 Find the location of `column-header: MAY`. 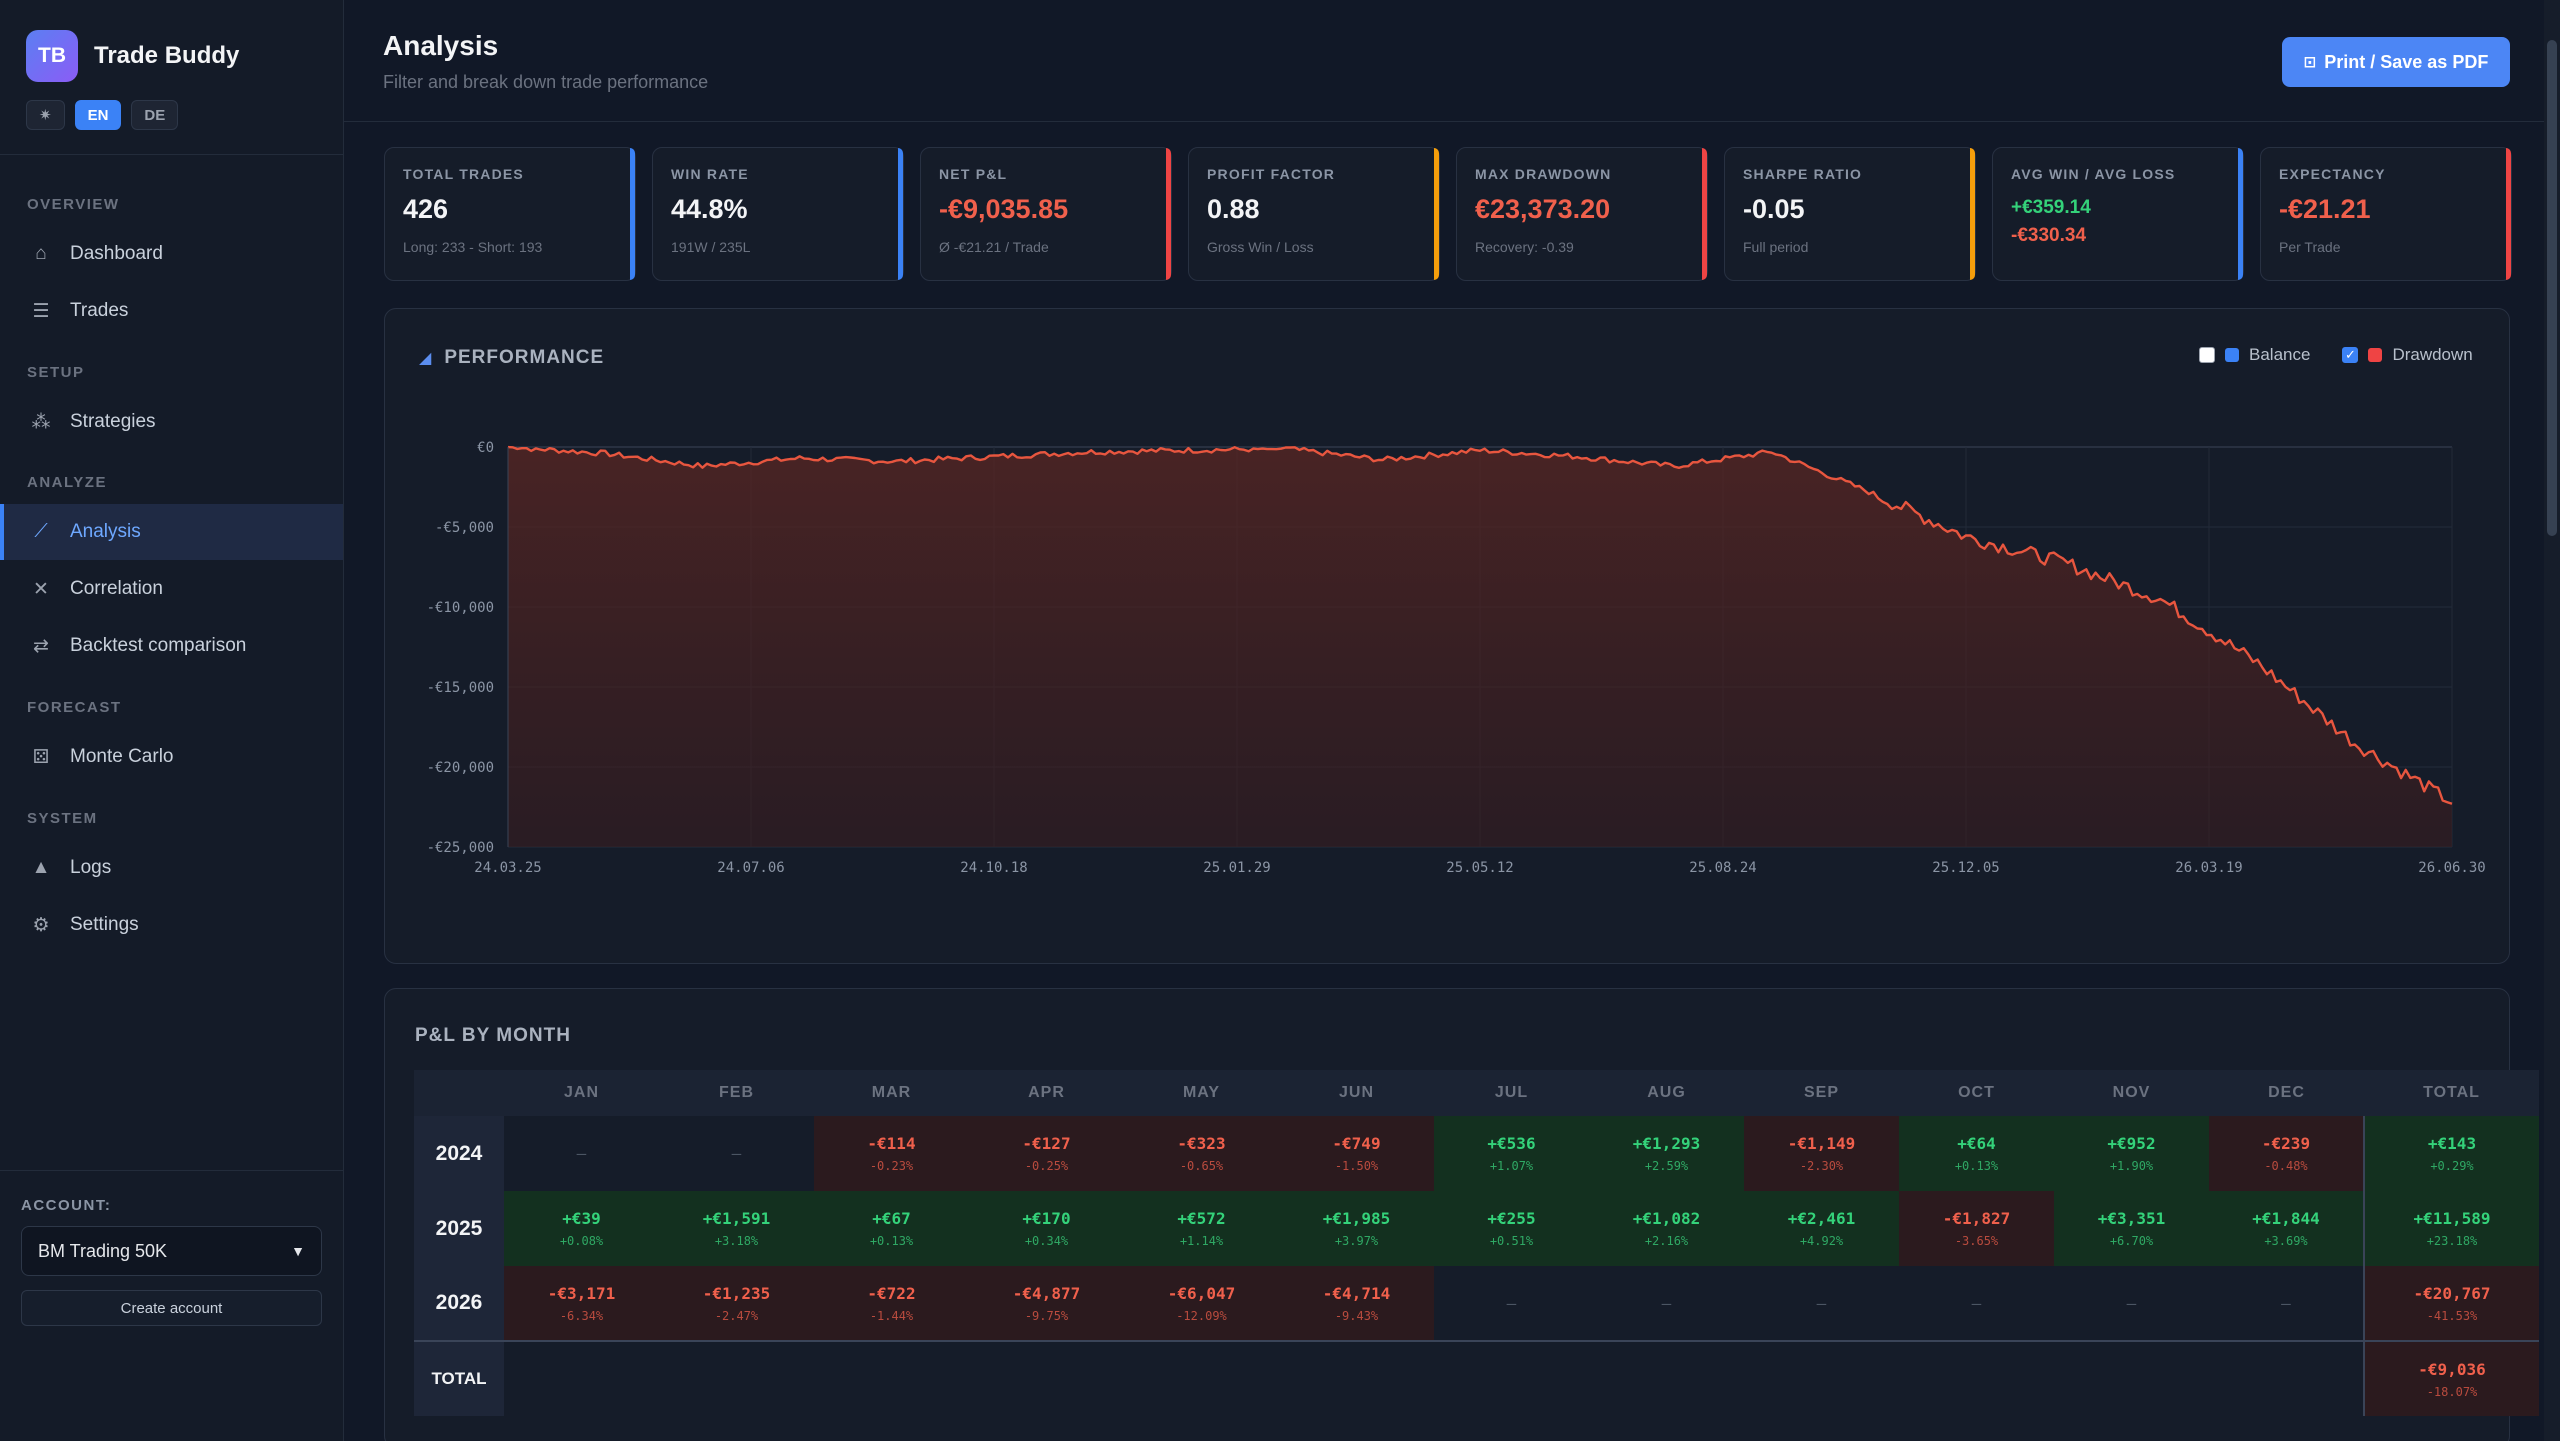

column-header: MAY is located at coordinates (1201, 1093).